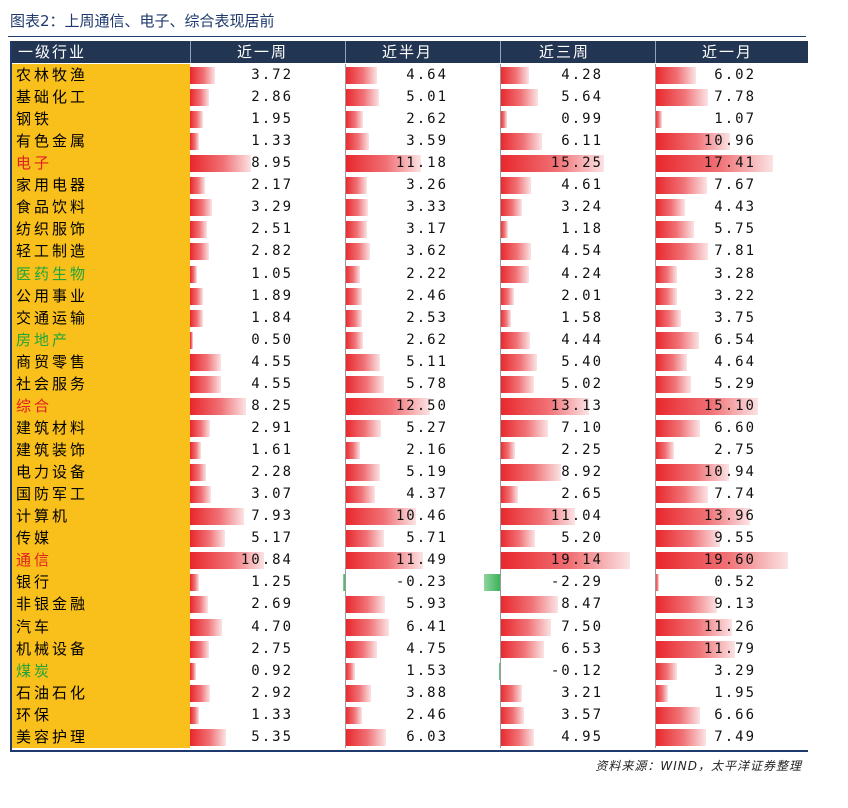  I want to click on value-cell-half-month: 11.49, so click(422, 560).